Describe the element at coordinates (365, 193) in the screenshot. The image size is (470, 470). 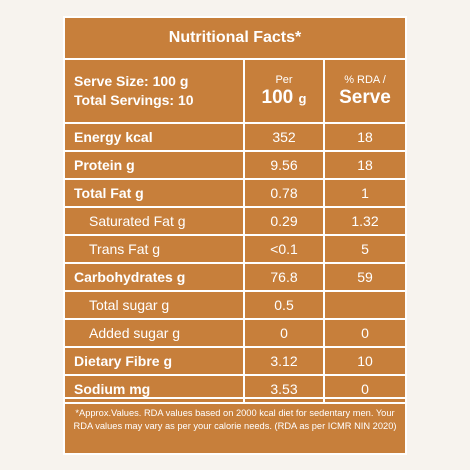
I see `nutrient-rda: 1` at that location.